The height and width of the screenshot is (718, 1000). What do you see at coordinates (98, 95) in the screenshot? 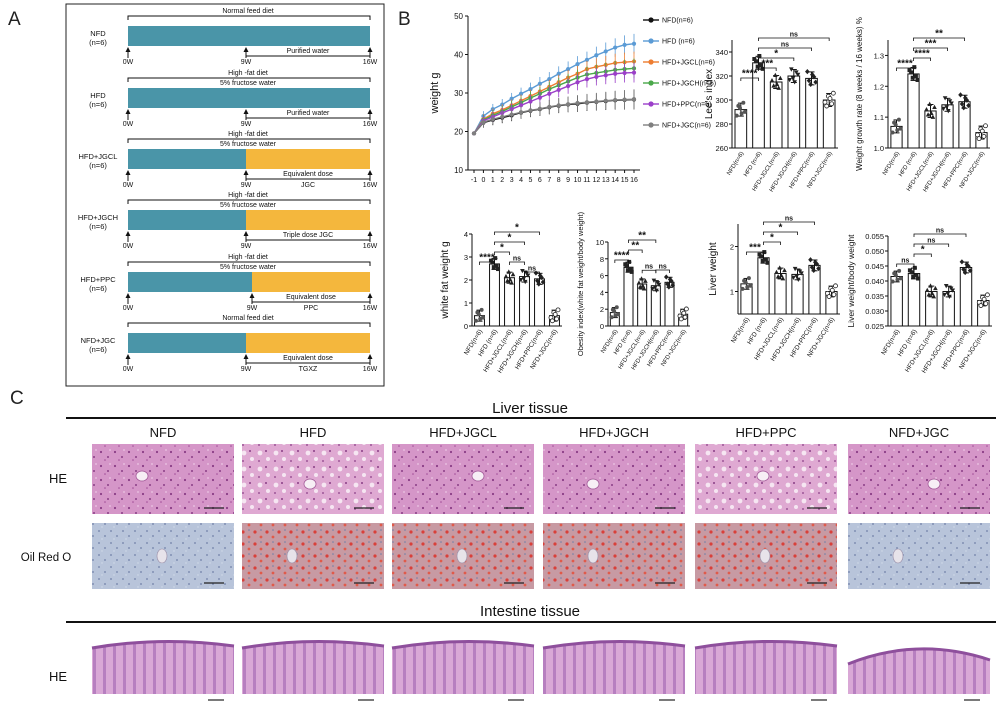
I see `group-name-label: HFD` at bounding box center [98, 95].